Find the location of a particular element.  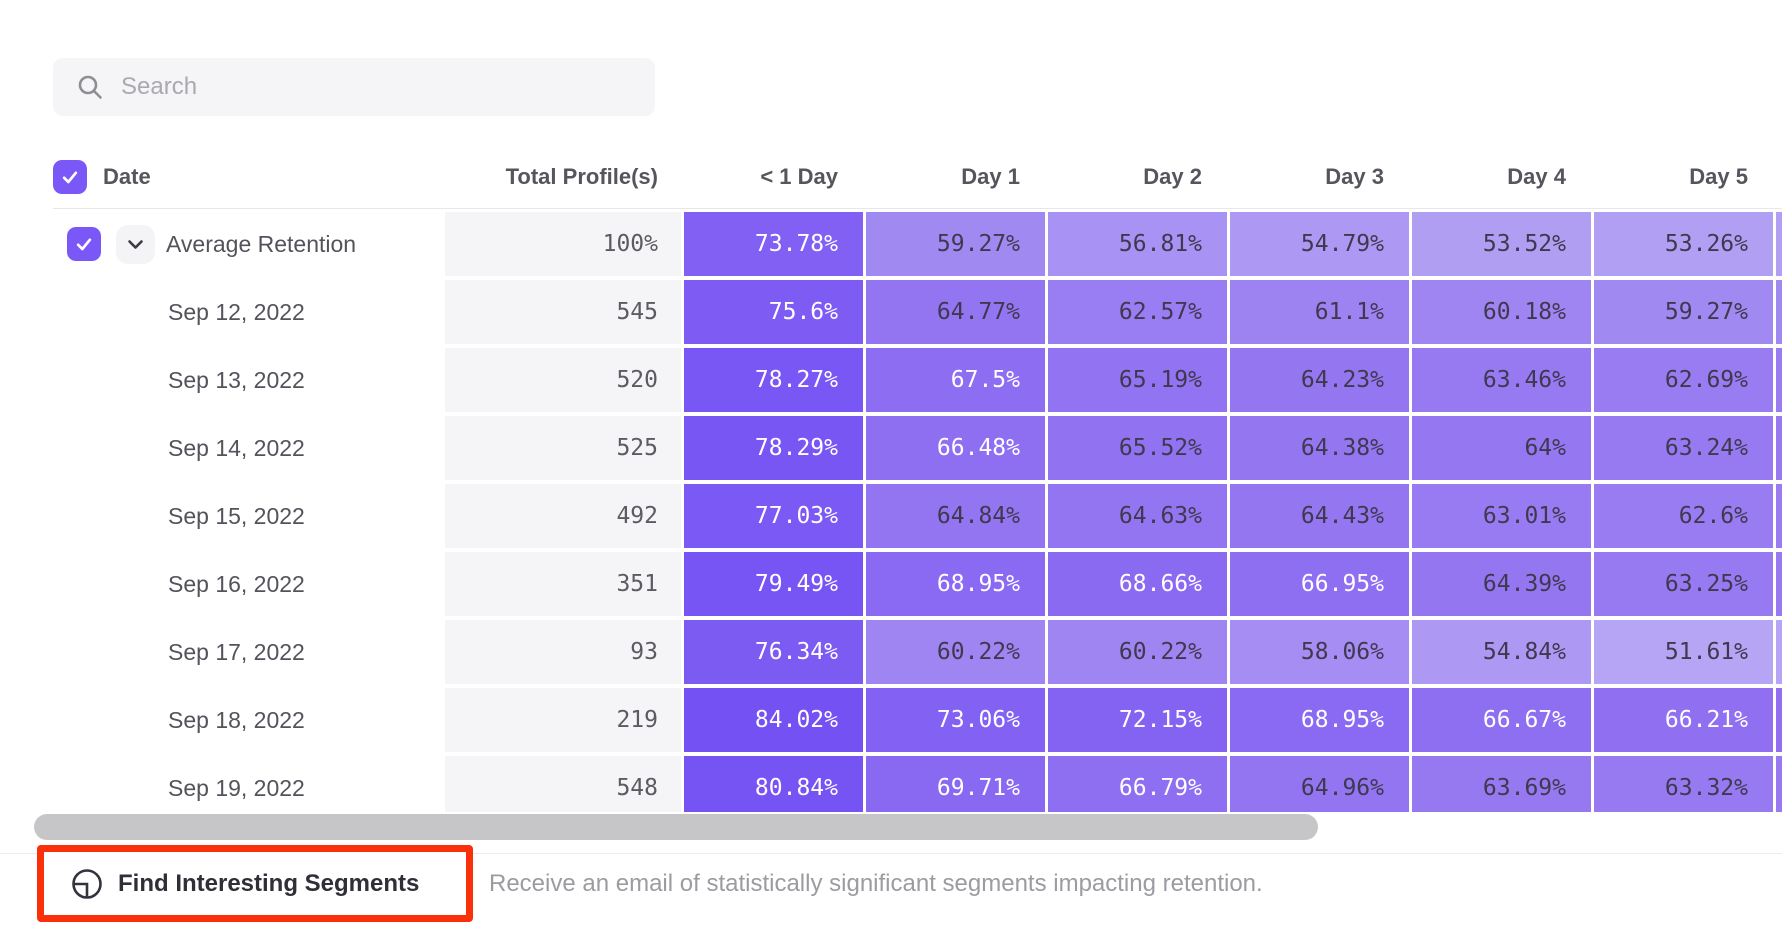

retention-cell: 64.96% is located at coordinates (1319, 784).